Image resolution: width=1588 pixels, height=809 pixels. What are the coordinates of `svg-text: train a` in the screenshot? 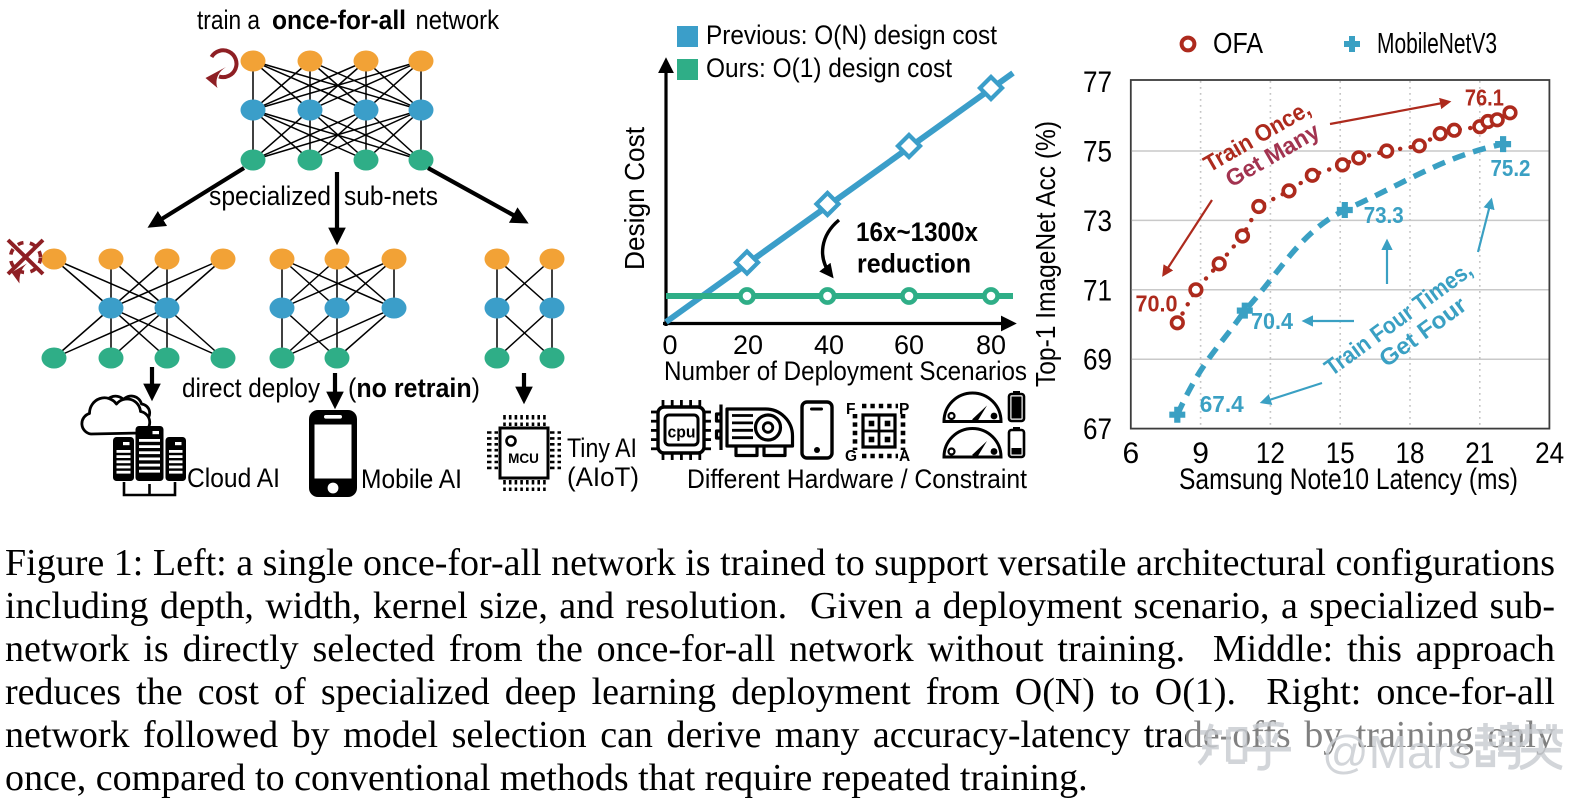 It's located at (228, 20).